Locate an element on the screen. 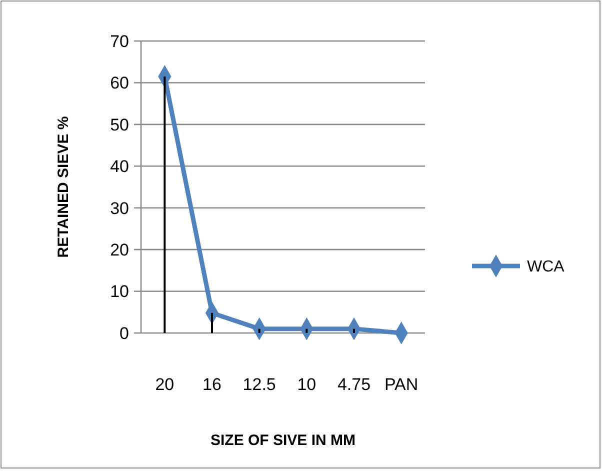  x-tick-label: 20 is located at coordinates (164, 384).